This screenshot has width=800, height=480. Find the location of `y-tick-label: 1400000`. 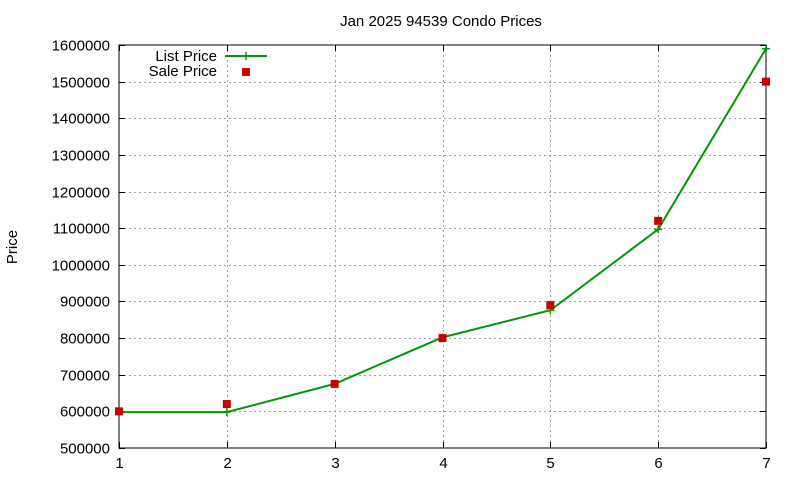

y-tick-label: 1400000 is located at coordinates (81, 119).